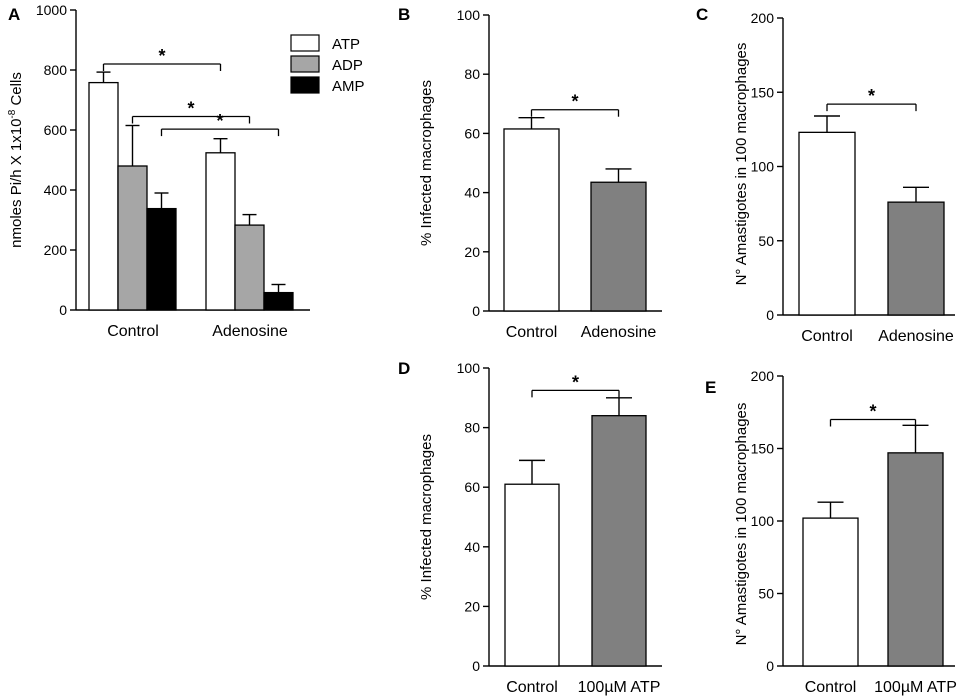 Image resolution: width=965 pixels, height=700 pixels. Describe the element at coordinates (250, 331) in the screenshot. I see `panel-a-x-category-label: Adenosine` at that location.